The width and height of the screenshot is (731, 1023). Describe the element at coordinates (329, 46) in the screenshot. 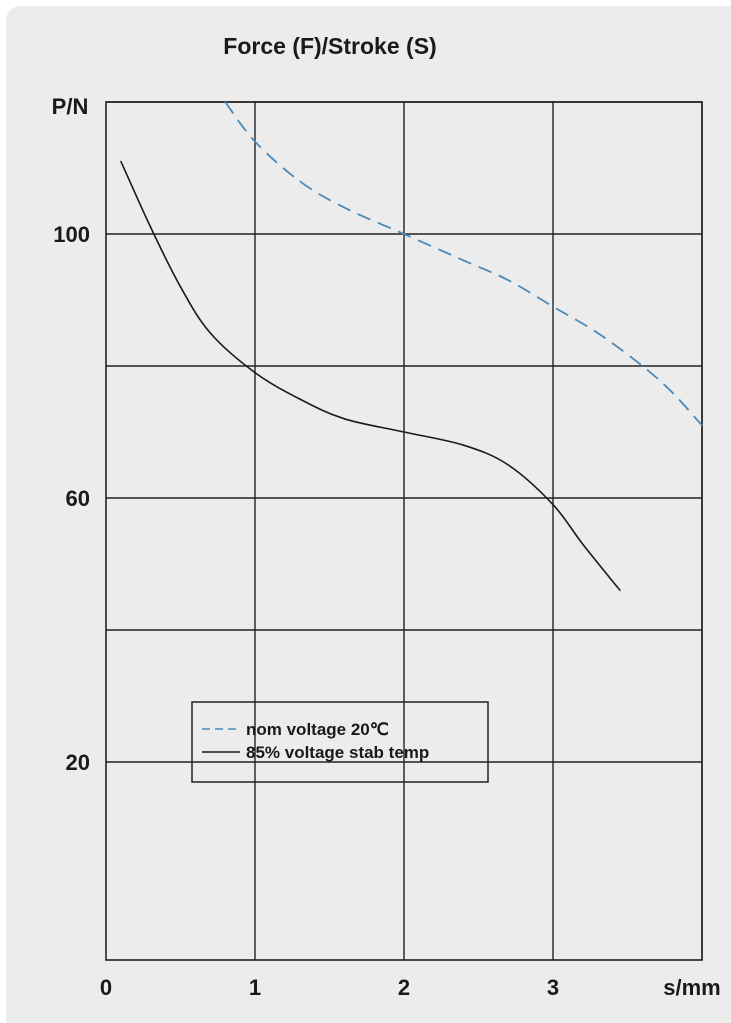

I see `chart-title: Force (F)/Stroke (S)` at that location.